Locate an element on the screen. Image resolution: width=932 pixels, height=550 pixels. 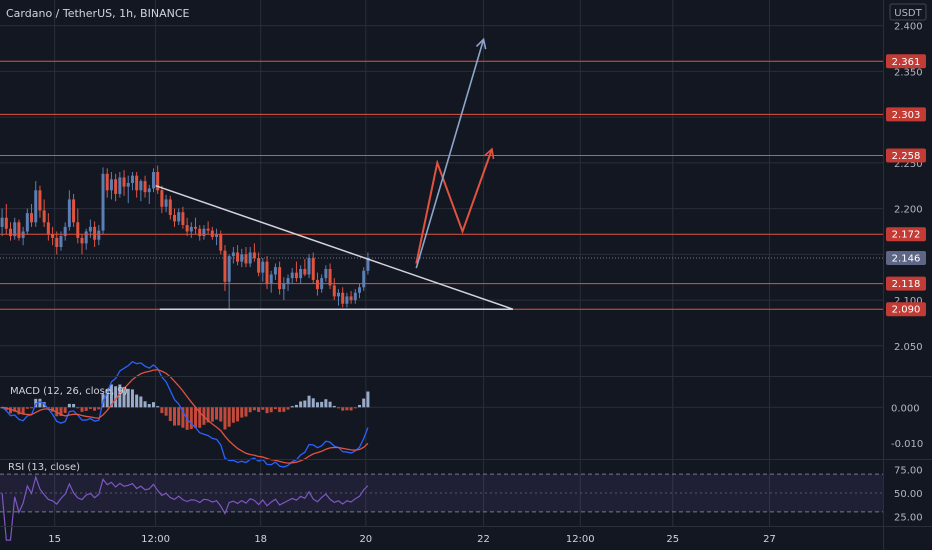
macd-line is located at coordinates (185, 414).